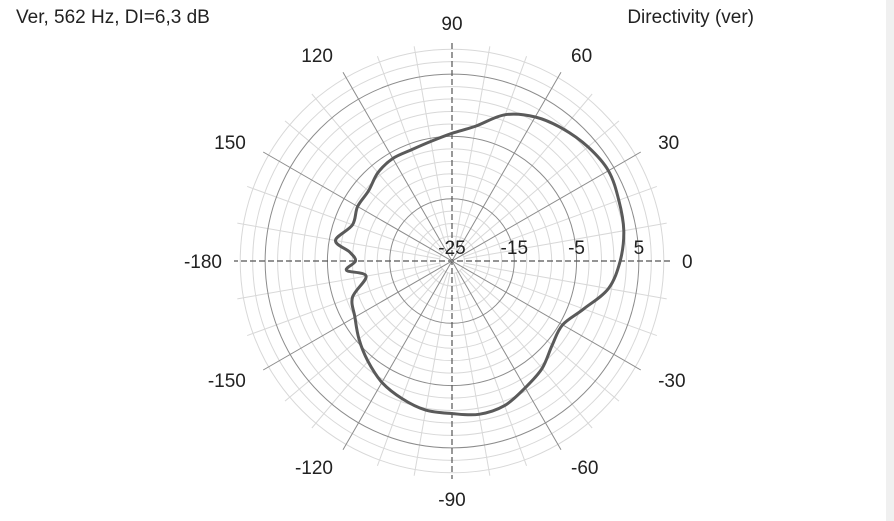  I want to click on radial-tick-label: -15, so click(514, 248).